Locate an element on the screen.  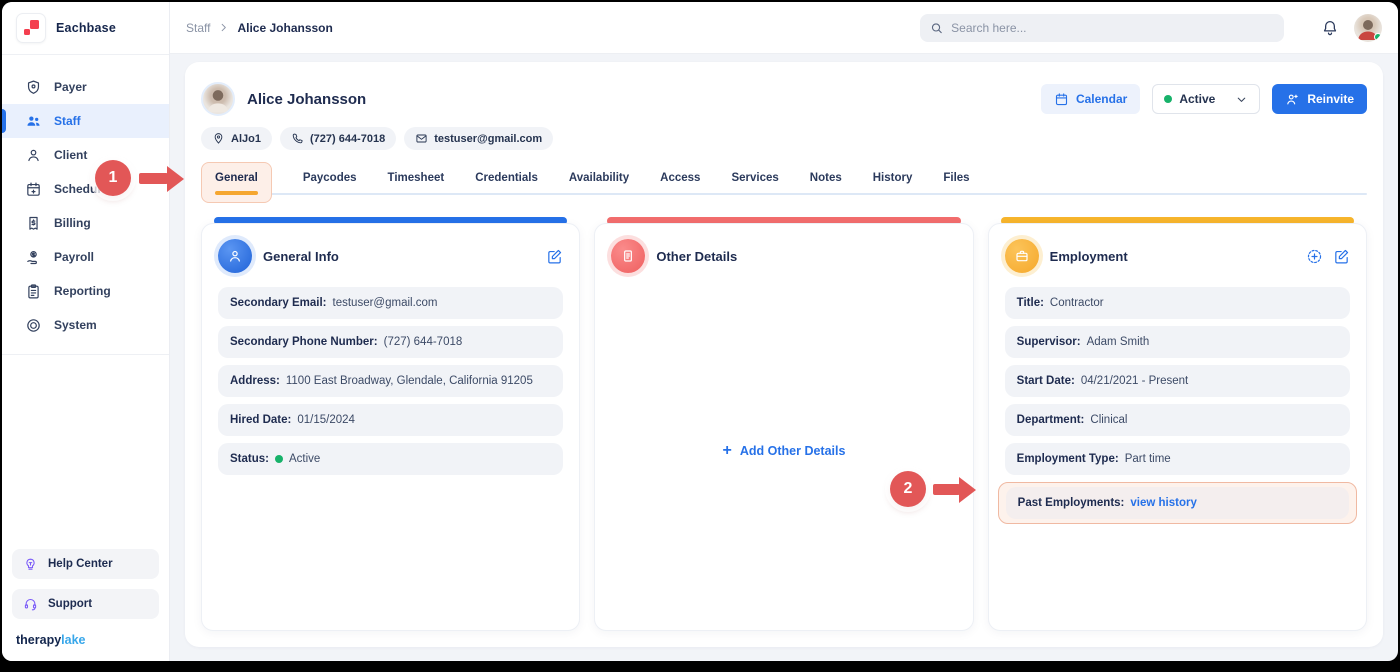
secondary-email-row: Secondary Email: testuser@gmail.com is located at coordinates (391, 303).